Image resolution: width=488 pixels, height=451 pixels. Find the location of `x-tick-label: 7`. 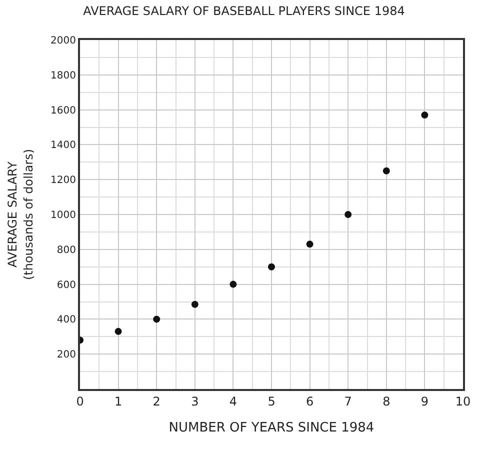

x-tick-label: 7 is located at coordinates (348, 401).